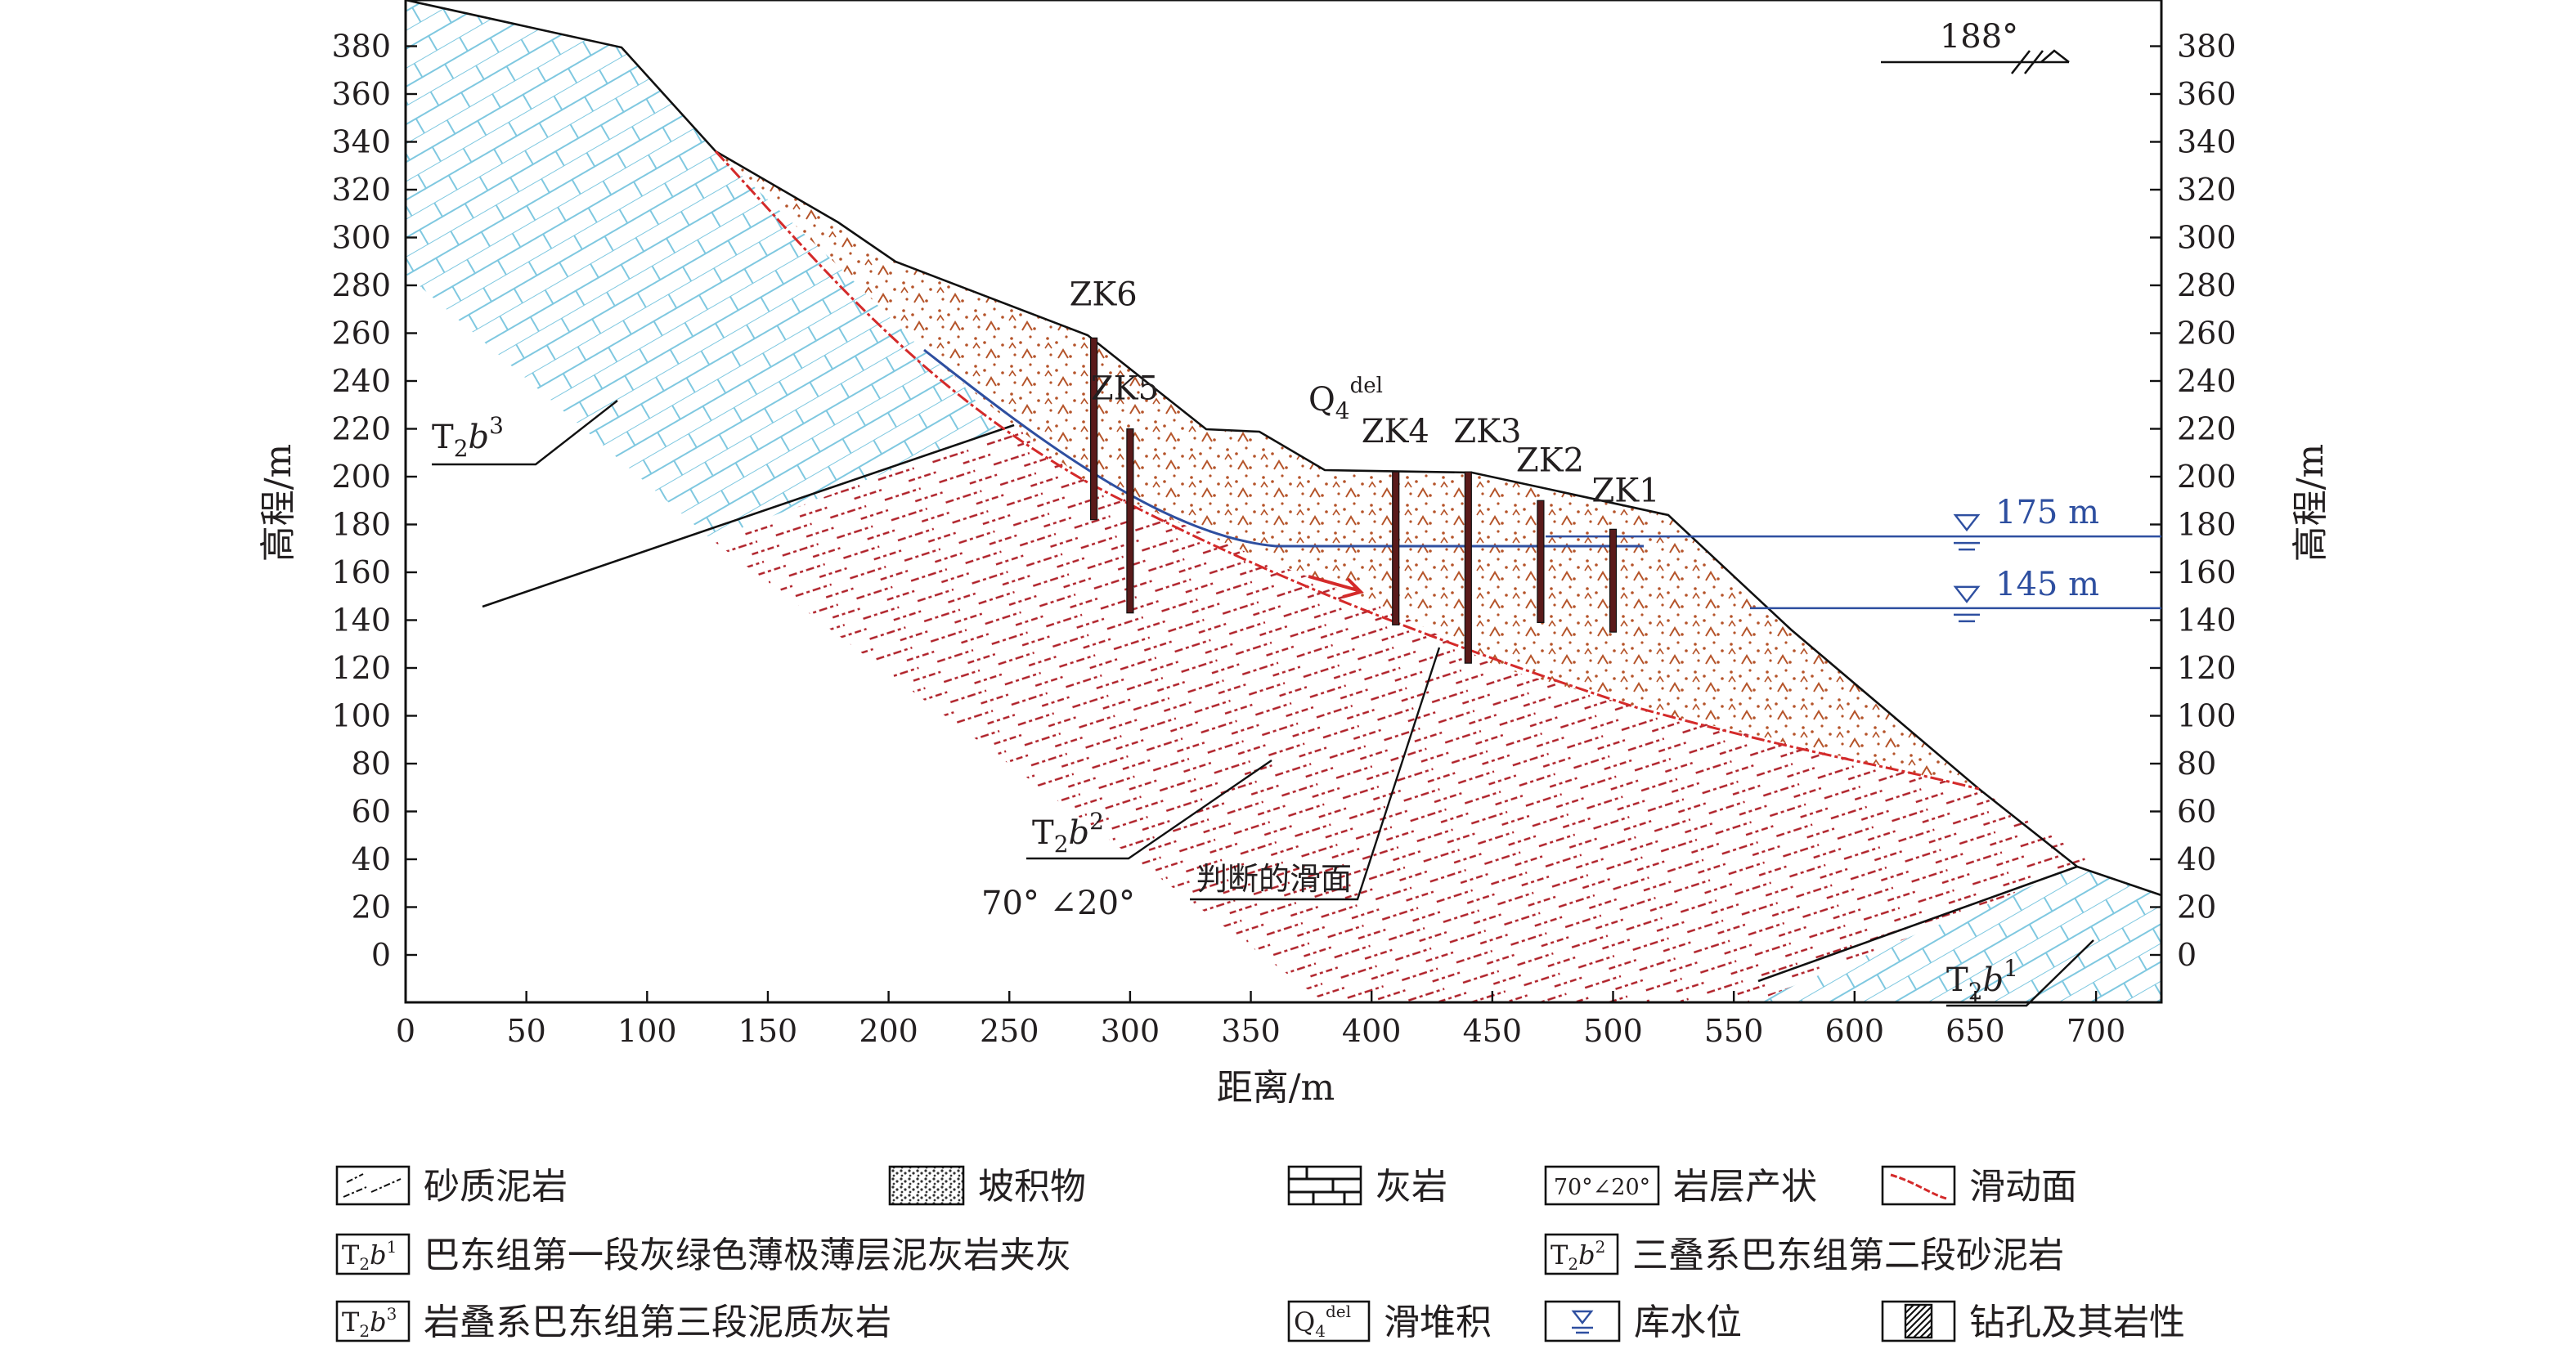 Image resolution: width=2576 pixels, height=1349 pixels. I want to click on y-tick-label-left: 280, so click(361, 285).